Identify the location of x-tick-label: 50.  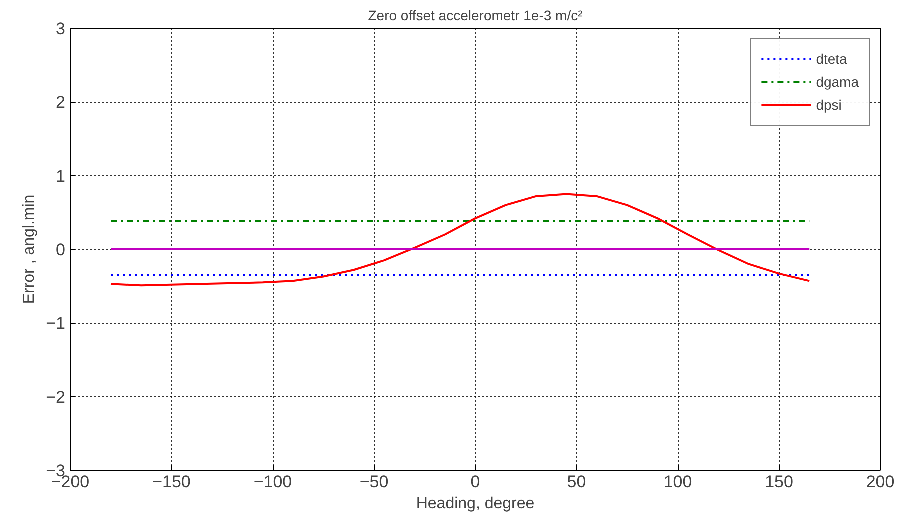
(576, 482).